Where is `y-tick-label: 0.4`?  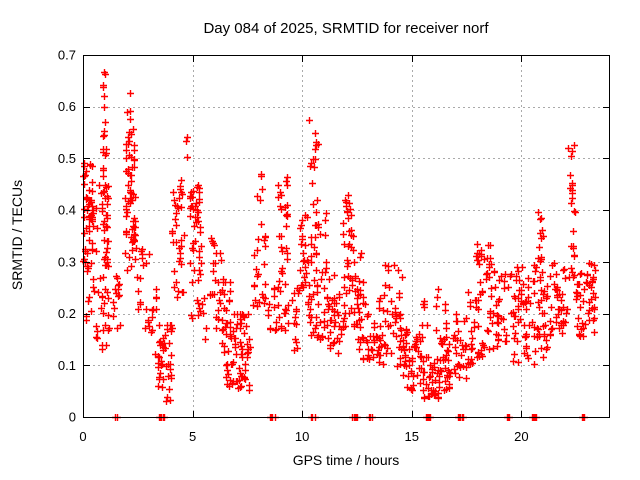
y-tick-label: 0.4 is located at coordinates (67, 210).